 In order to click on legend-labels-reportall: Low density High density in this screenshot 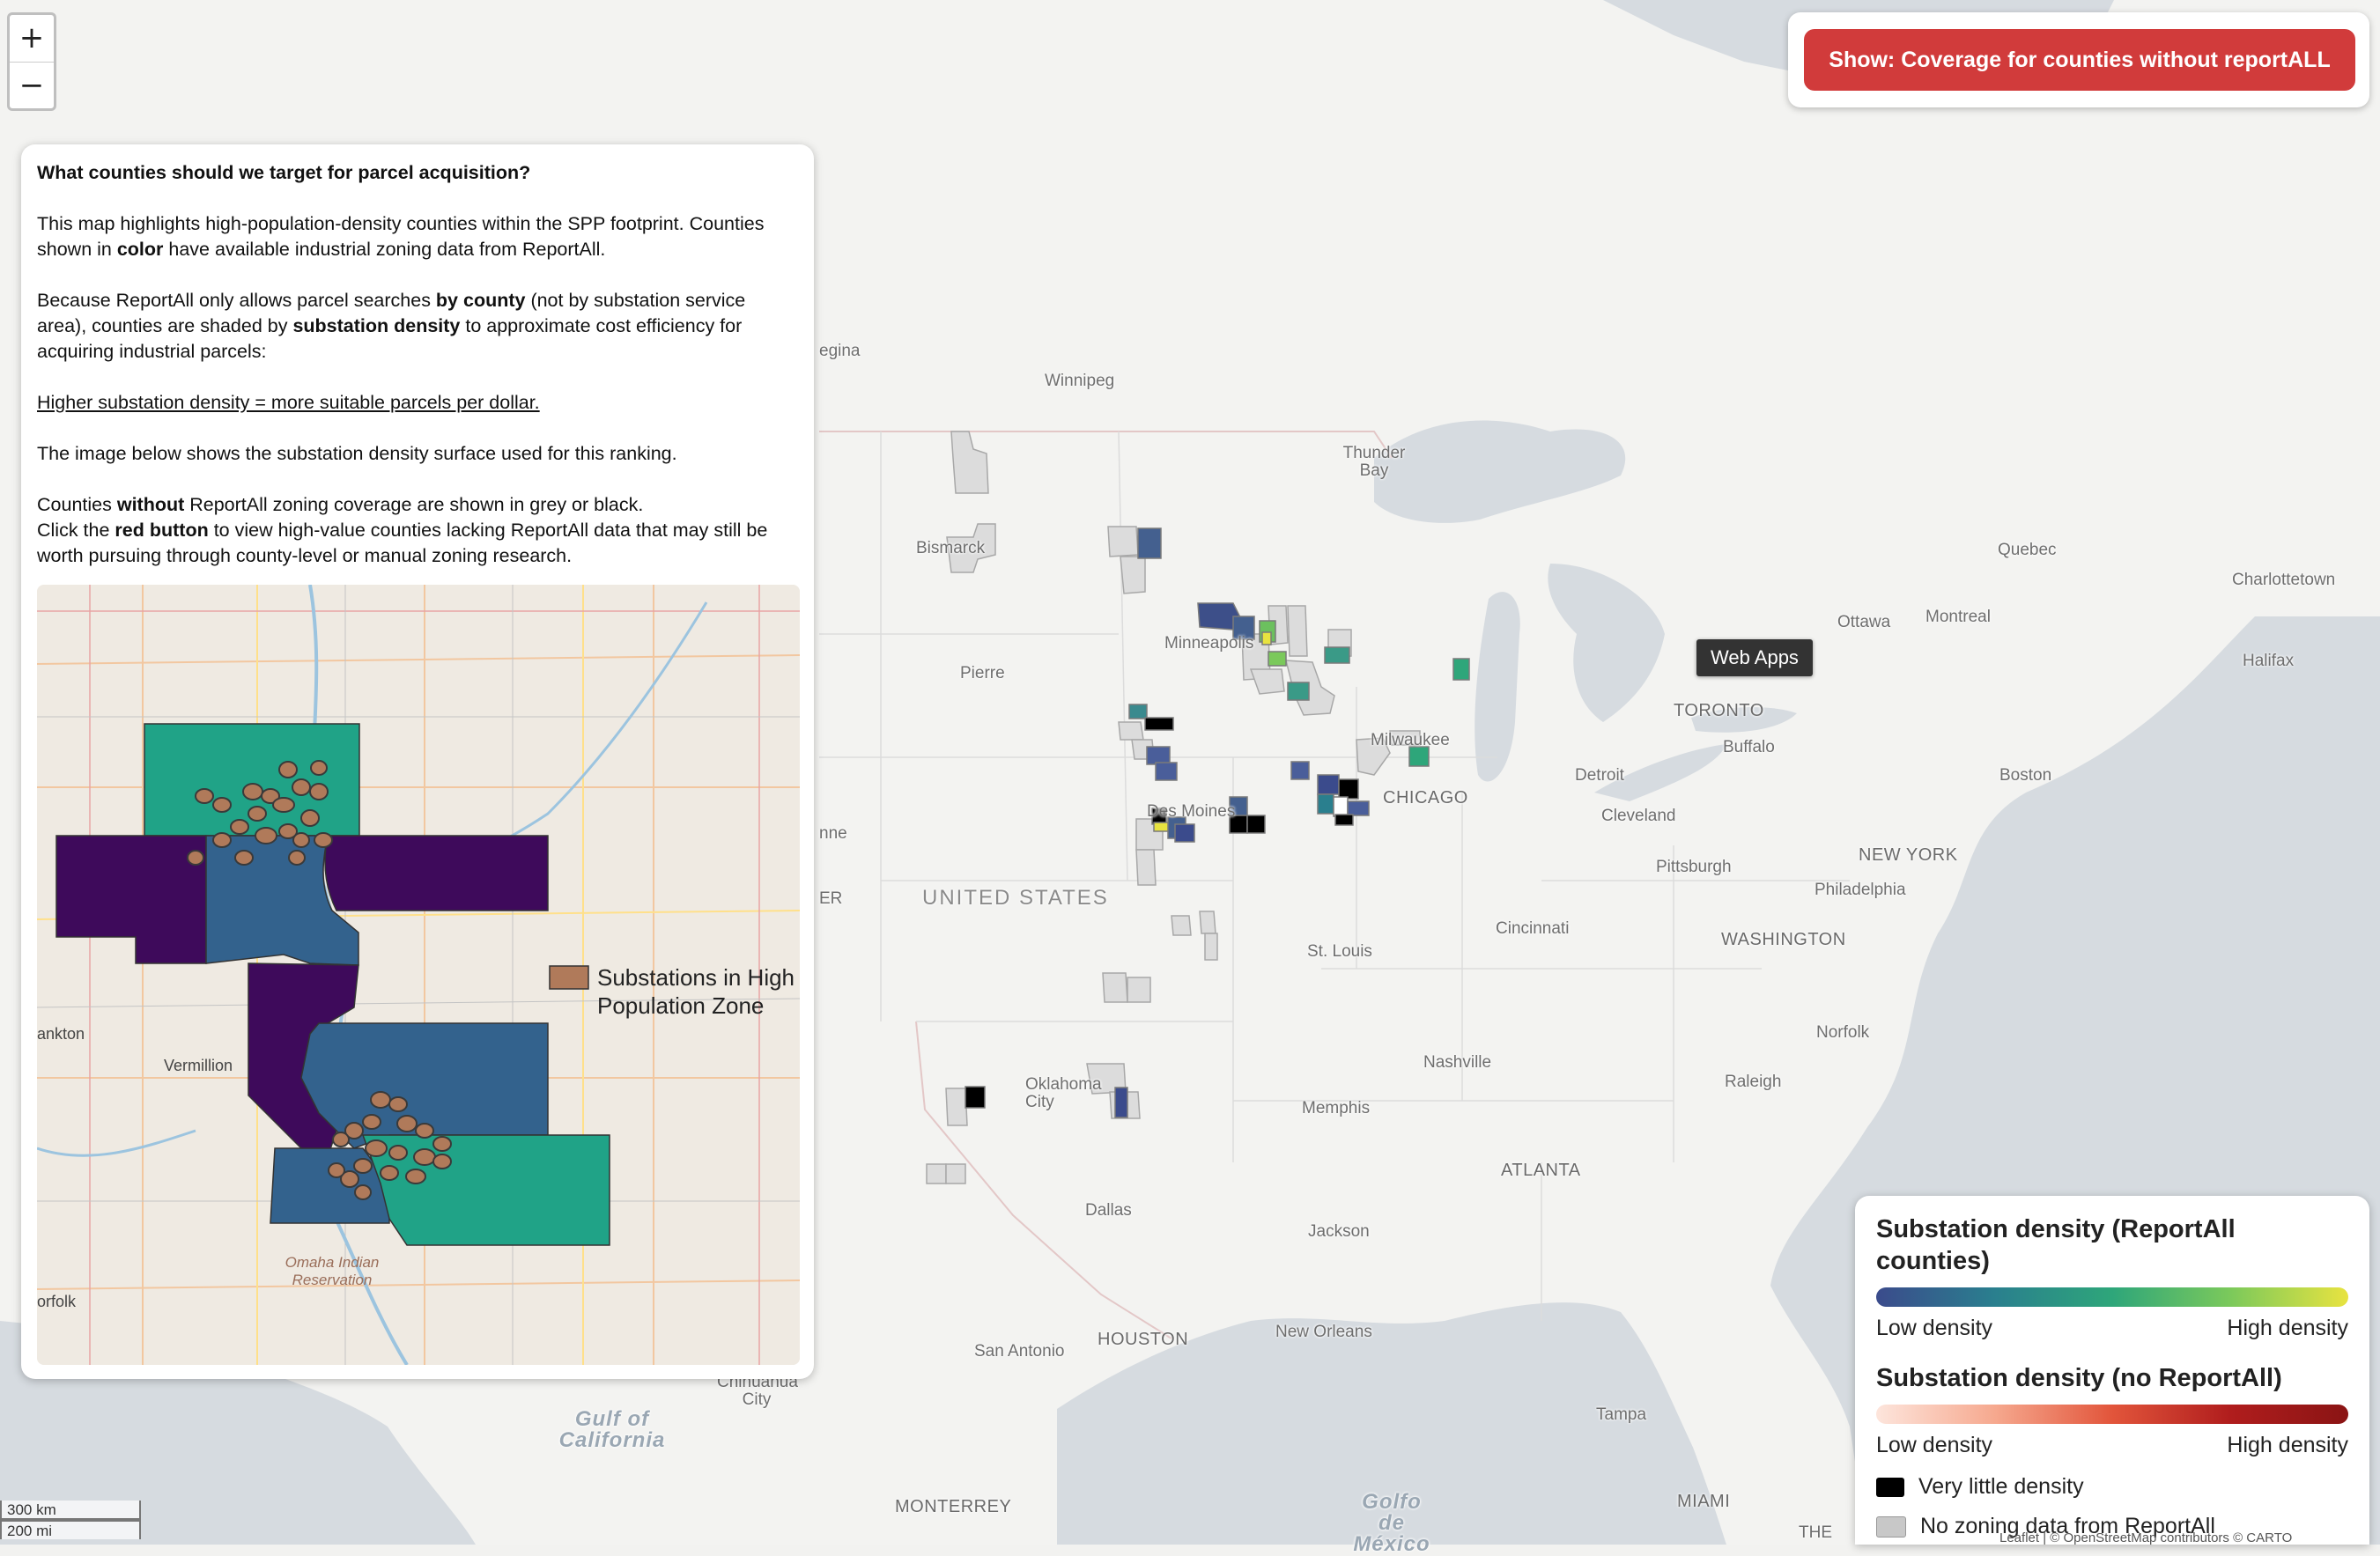, I will do `click(2112, 1328)`.